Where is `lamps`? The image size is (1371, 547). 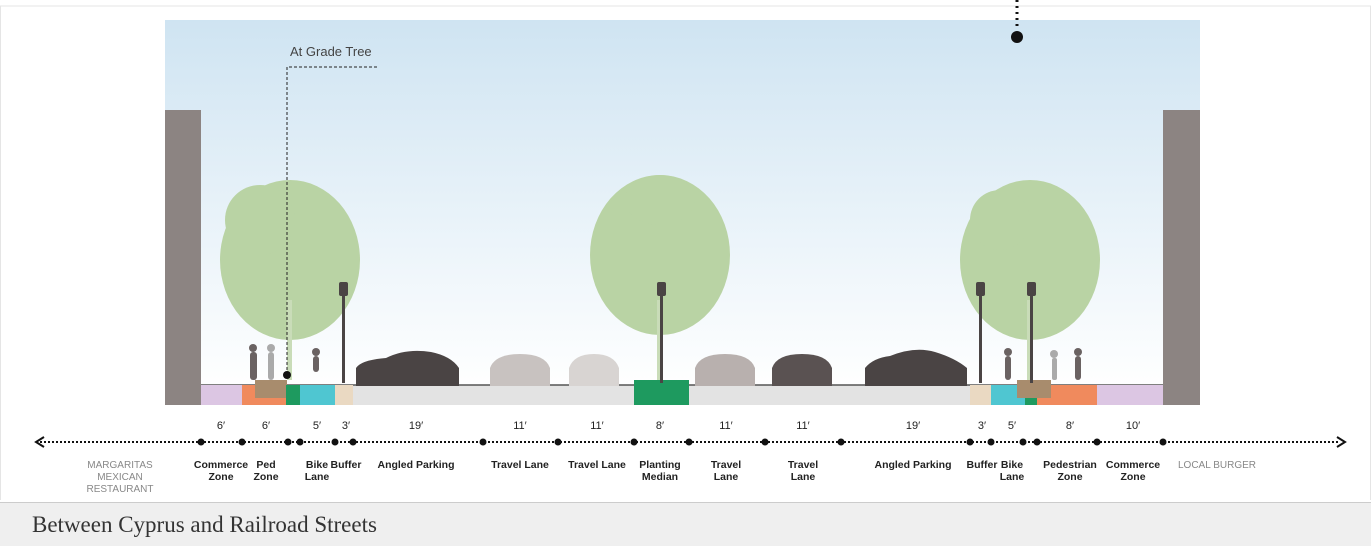 lamps is located at coordinates (687, 332).